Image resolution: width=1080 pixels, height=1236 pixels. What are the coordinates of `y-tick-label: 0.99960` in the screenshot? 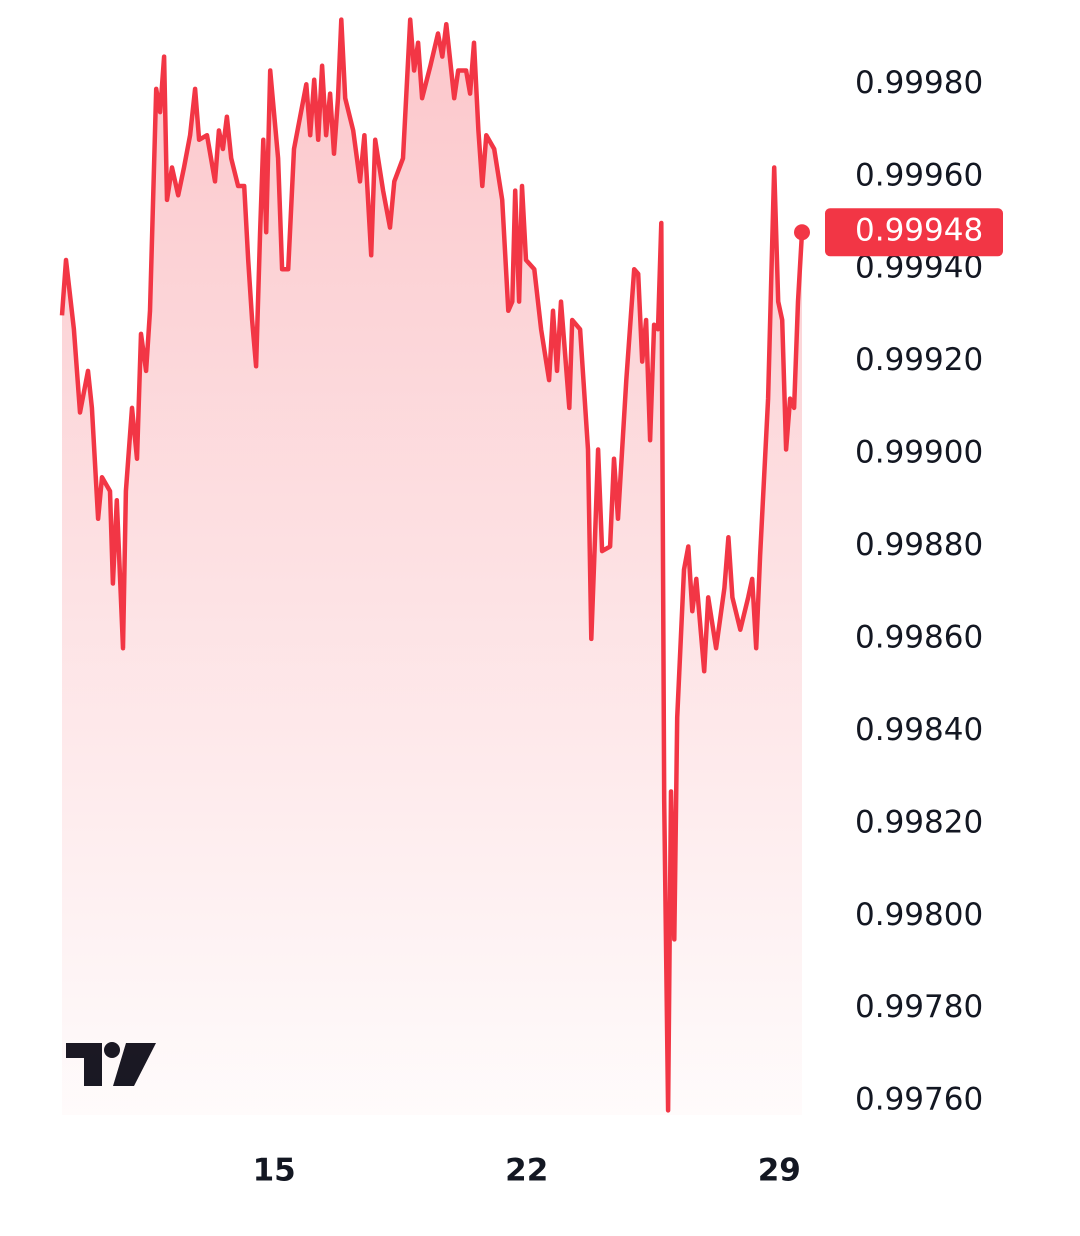 It's located at (919, 175).